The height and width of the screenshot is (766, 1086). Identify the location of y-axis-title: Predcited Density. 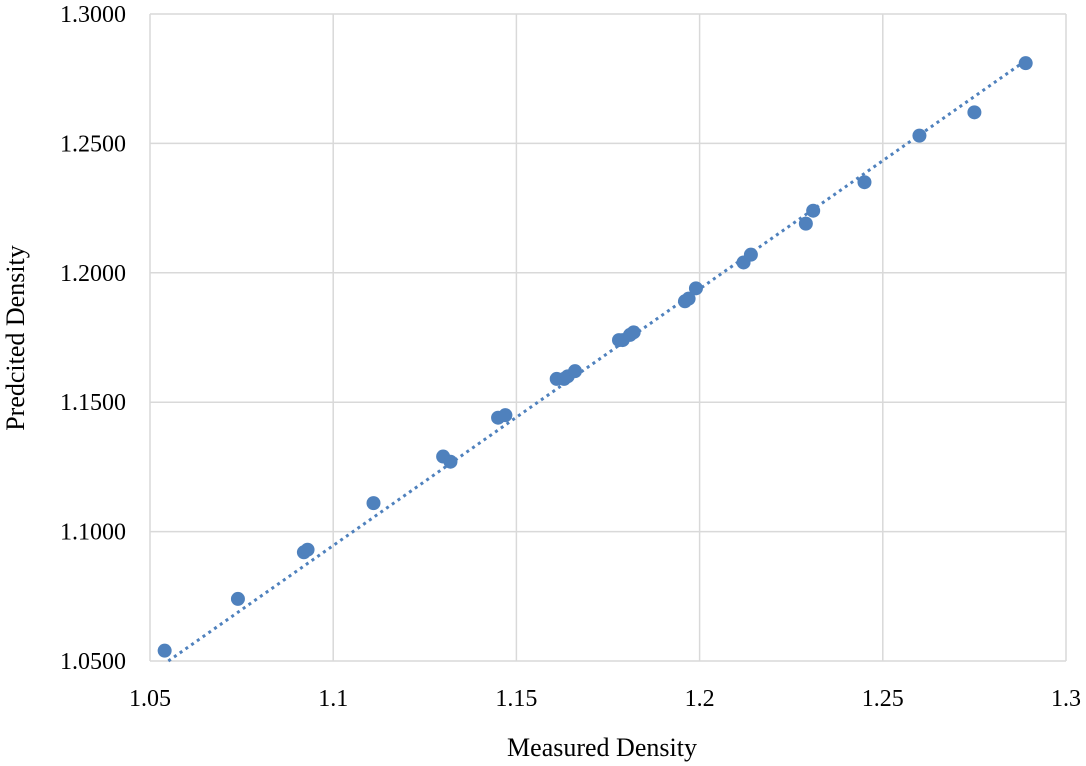
(15, 338).